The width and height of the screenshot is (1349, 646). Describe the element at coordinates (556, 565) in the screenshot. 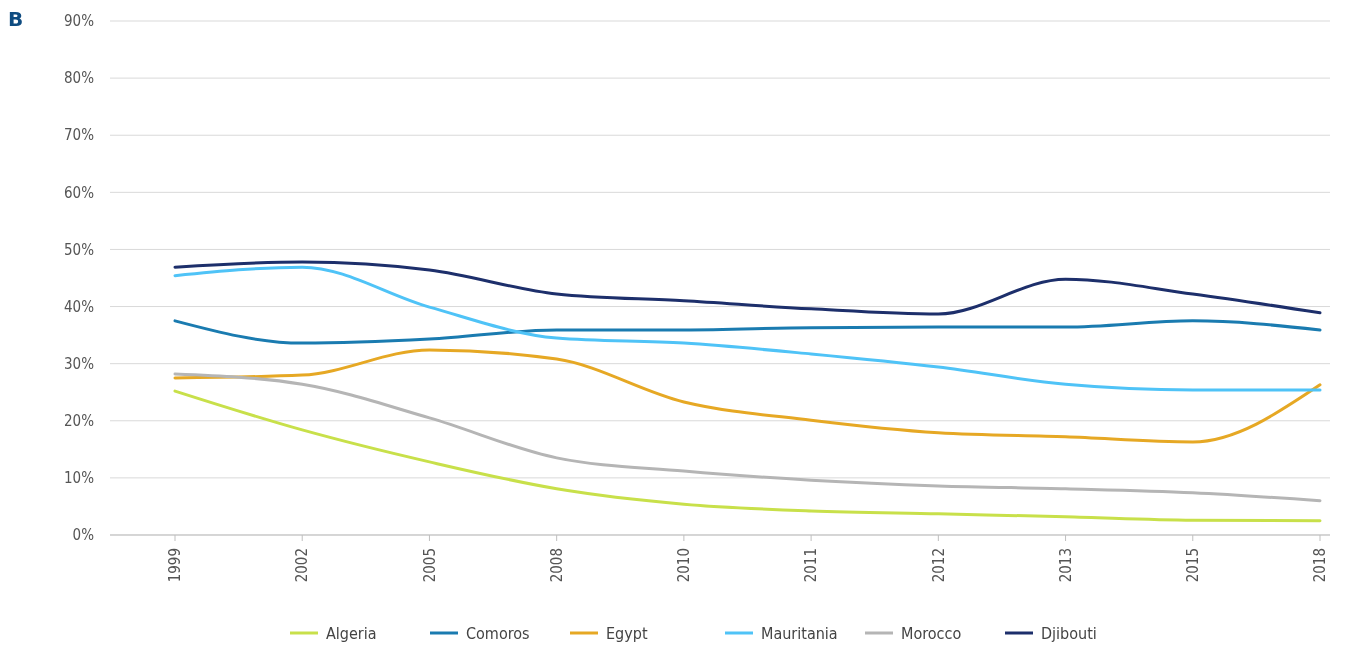

I see `x-tick-label: 2008` at that location.